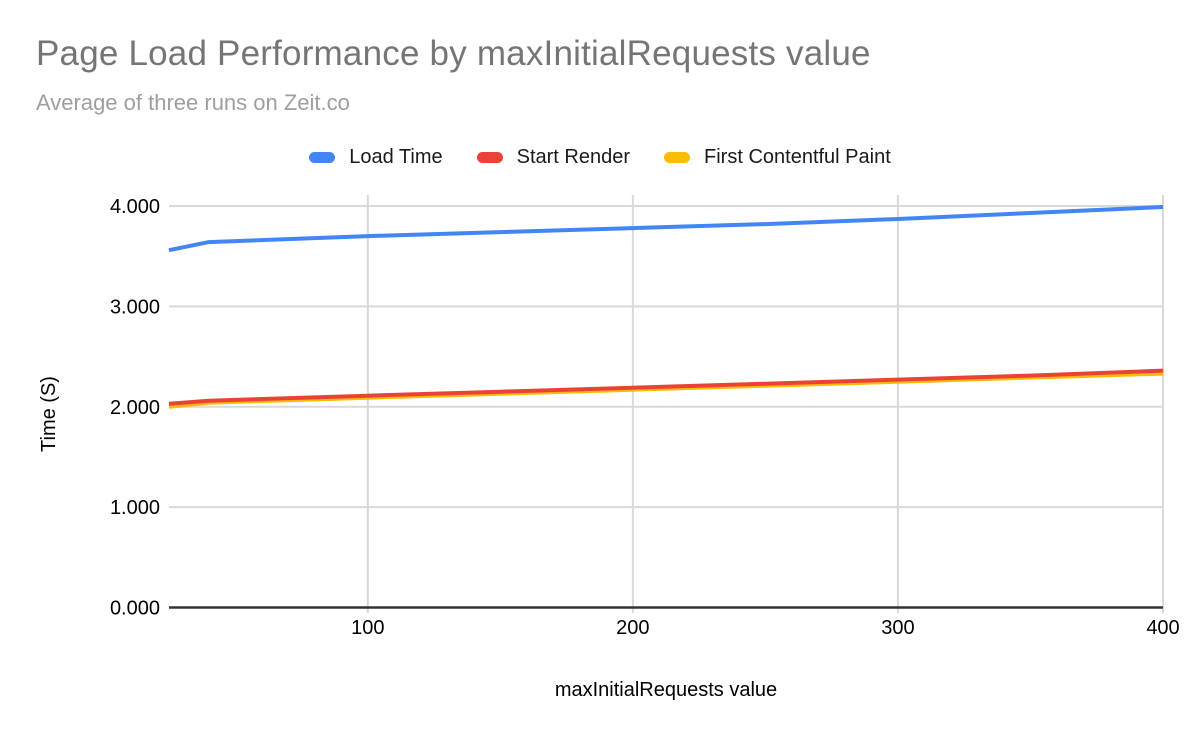  I want to click on series-line-first-contentful-paint, so click(666, 390).